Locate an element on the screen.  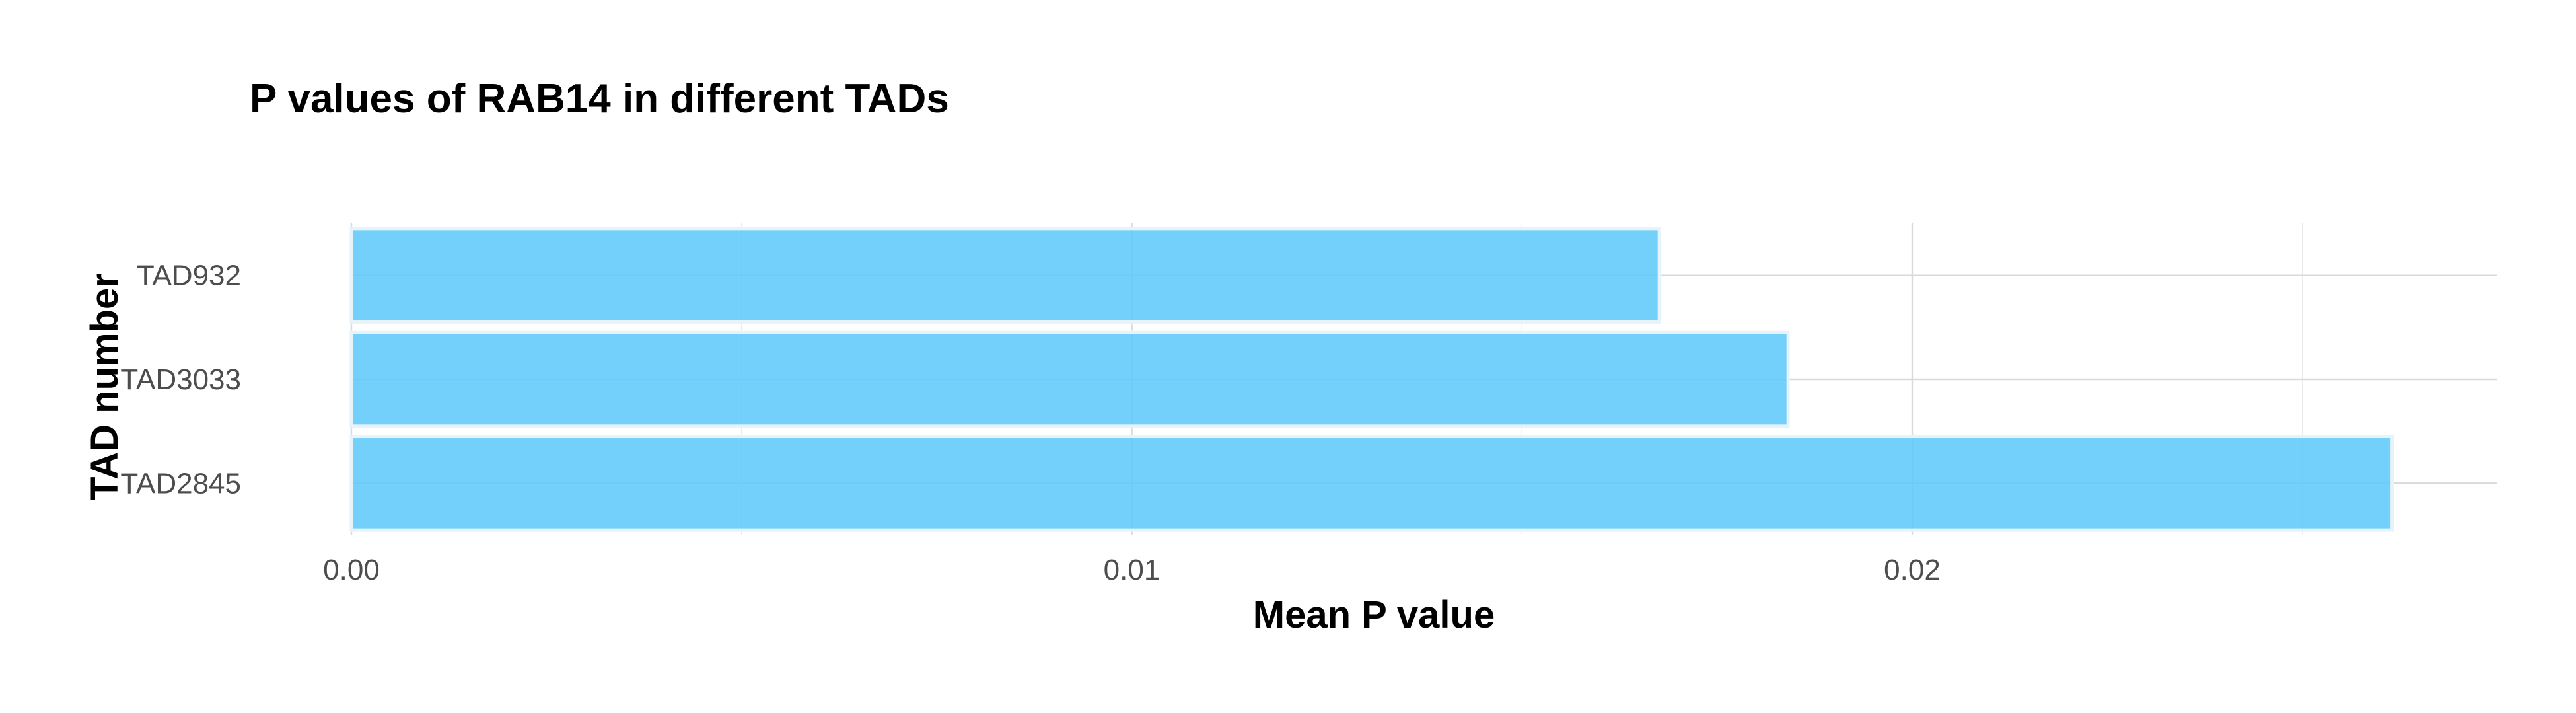
y-tick-label: TAD2845 is located at coordinates (180, 483).